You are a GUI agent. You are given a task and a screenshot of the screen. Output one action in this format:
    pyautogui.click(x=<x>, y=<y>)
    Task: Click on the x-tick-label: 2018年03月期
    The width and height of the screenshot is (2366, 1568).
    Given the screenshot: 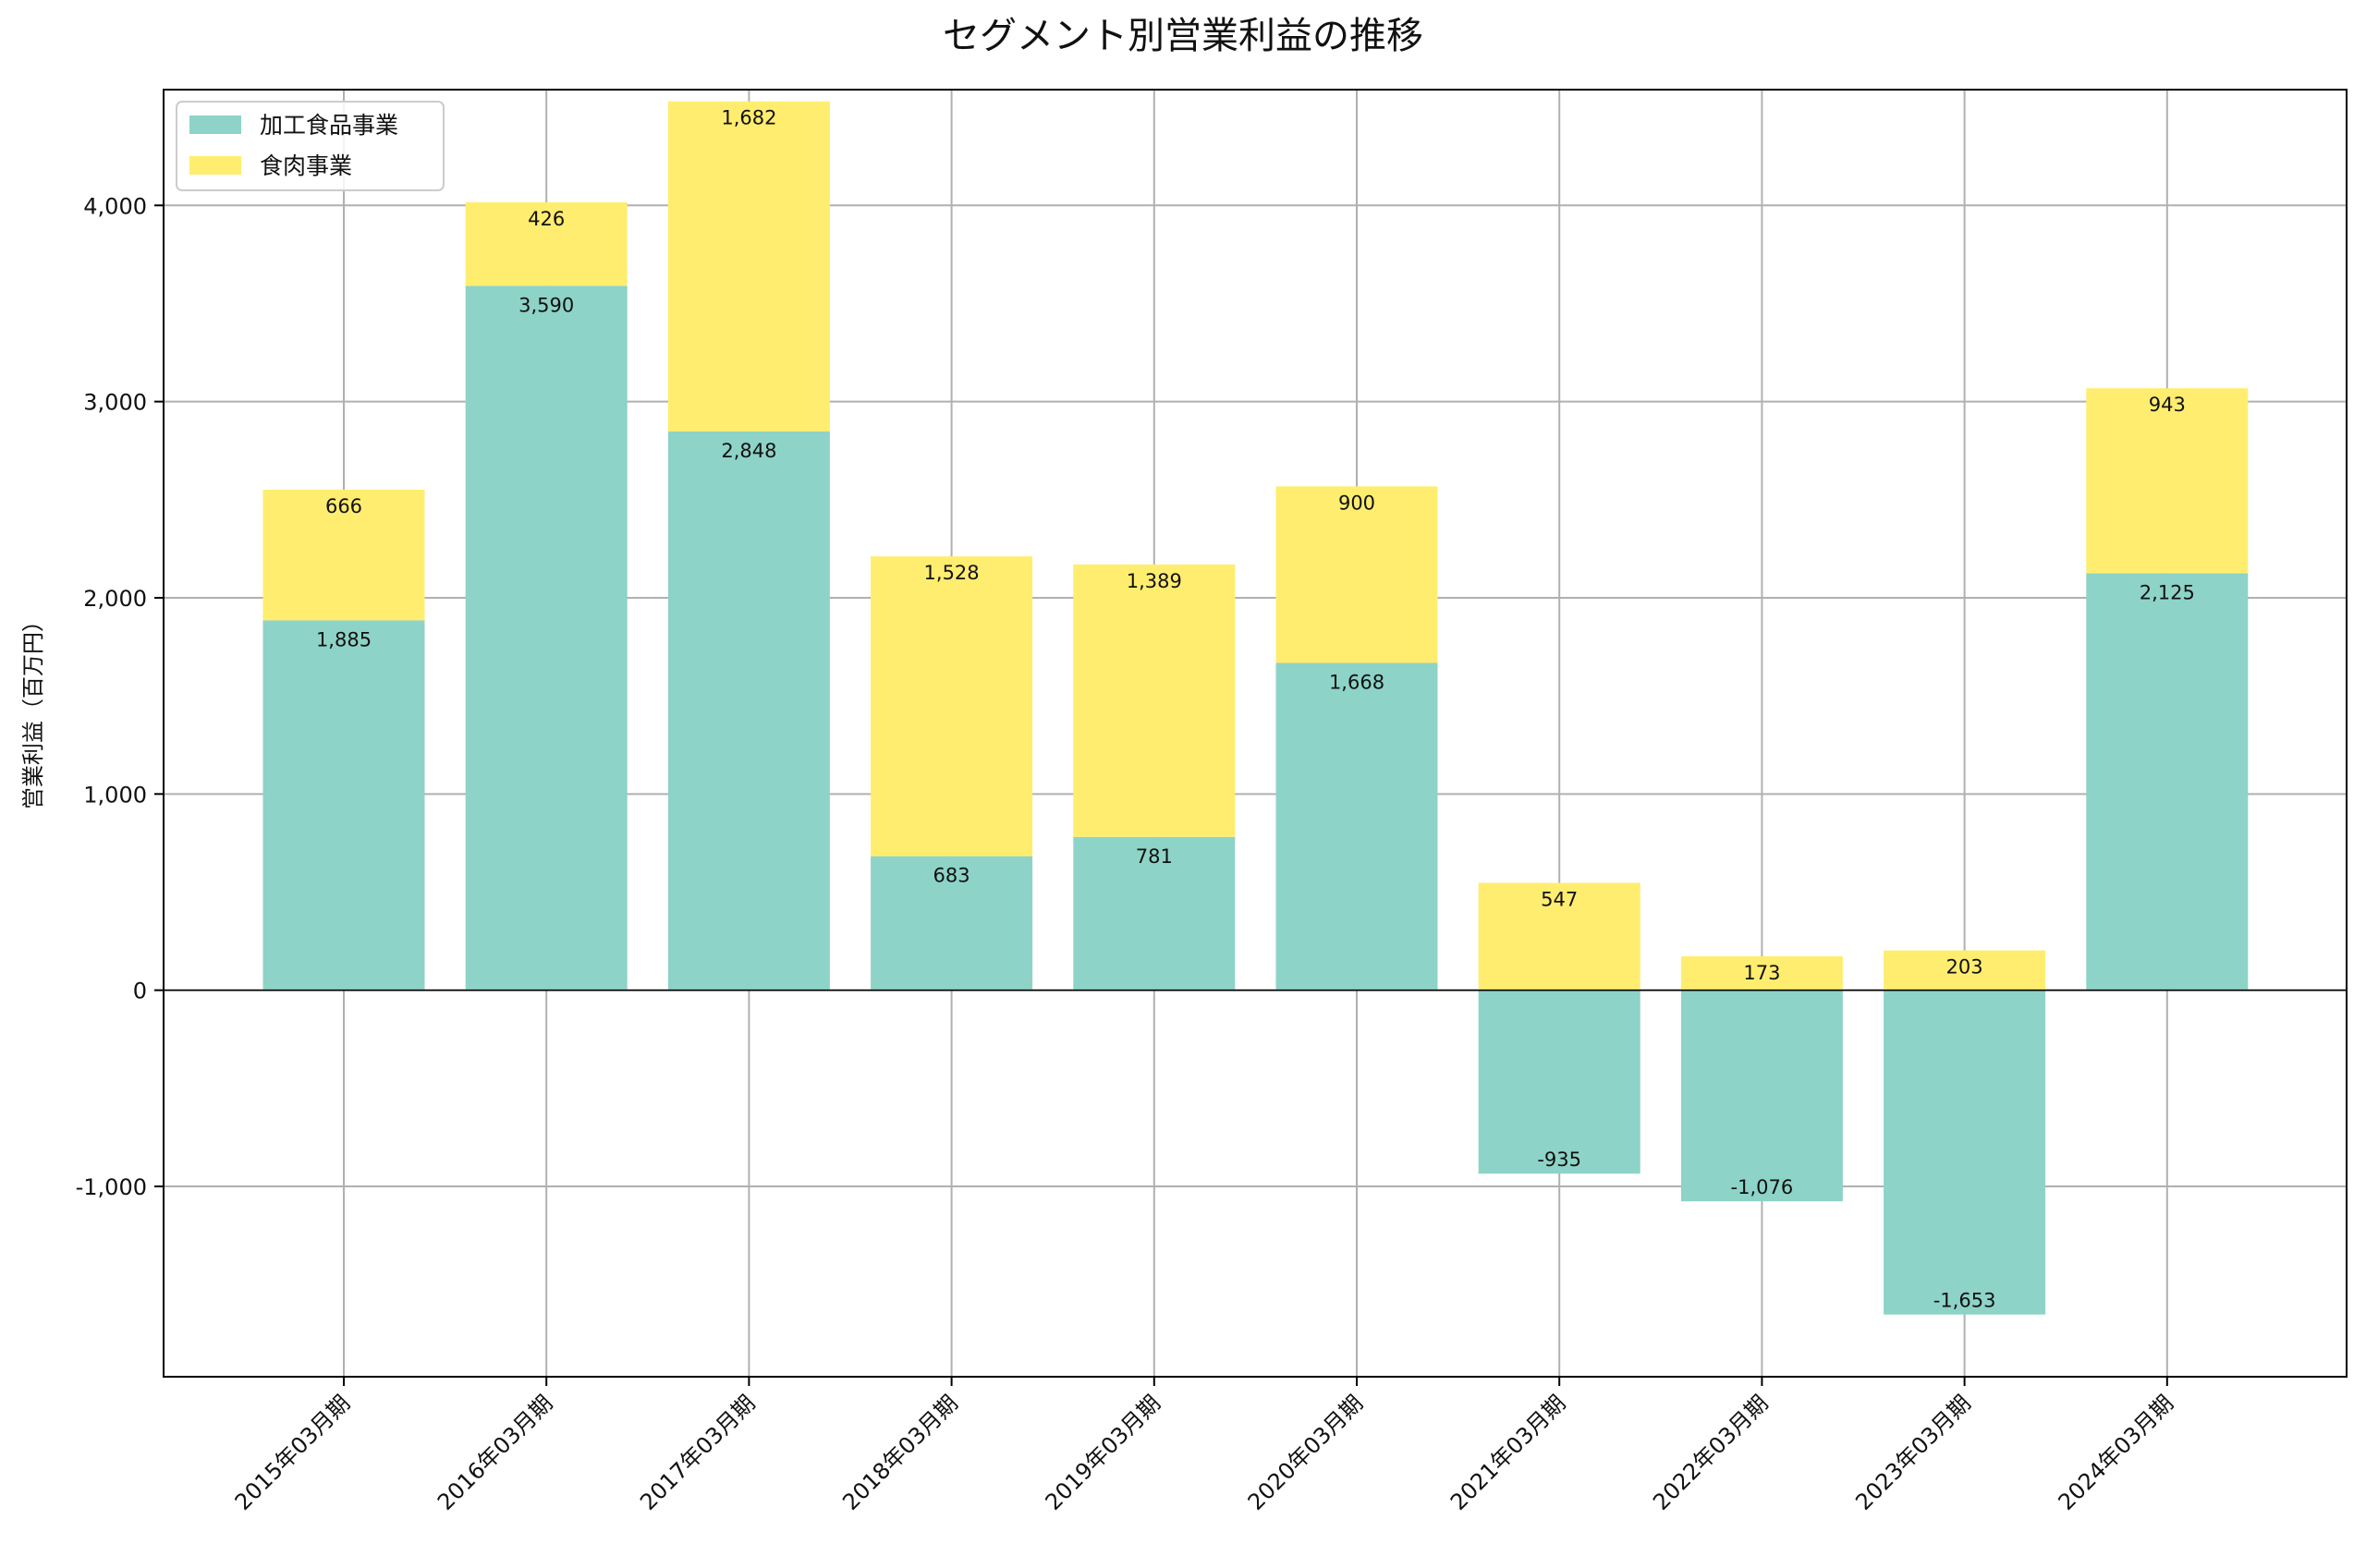 What is the action you would take?
    pyautogui.click(x=900, y=1452)
    